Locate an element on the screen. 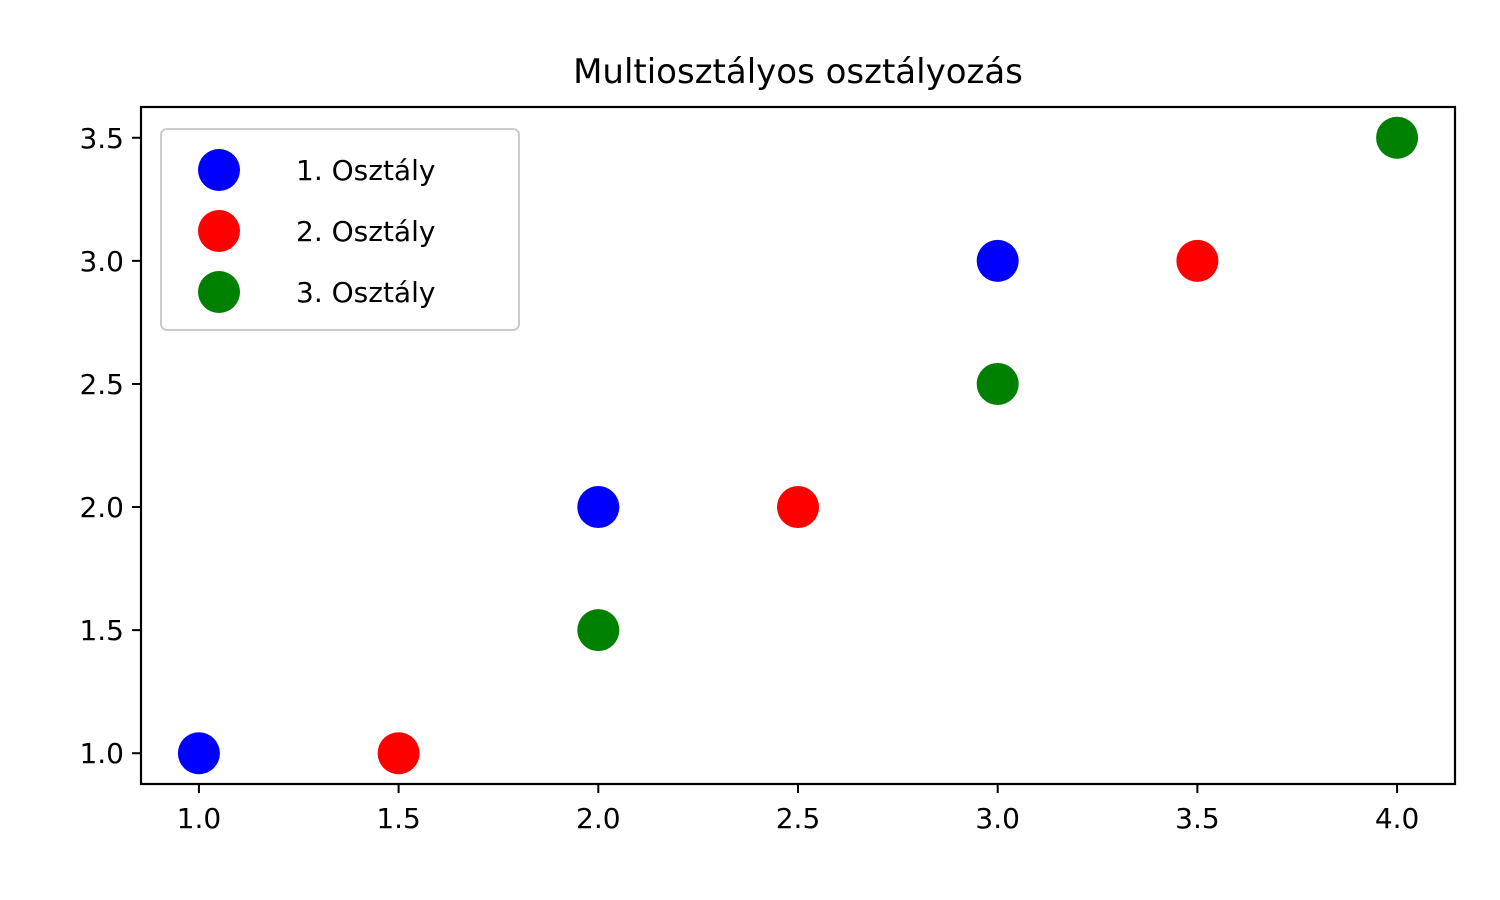  legend-label: 2. Osztály is located at coordinates (365, 231).